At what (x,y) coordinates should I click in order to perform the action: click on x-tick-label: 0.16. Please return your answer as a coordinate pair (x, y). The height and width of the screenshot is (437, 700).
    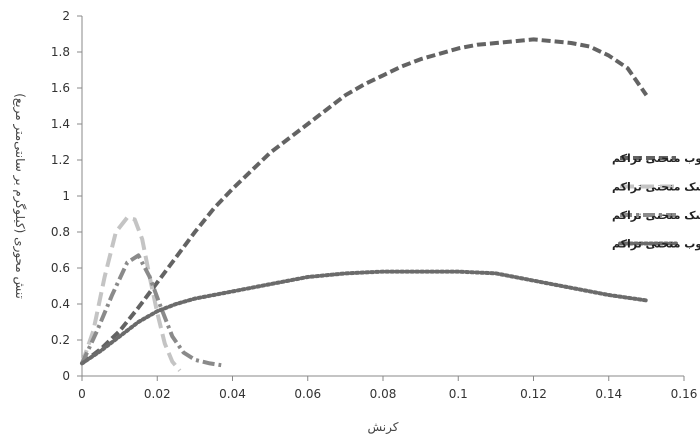
    Looking at the image, I should click on (684, 394).